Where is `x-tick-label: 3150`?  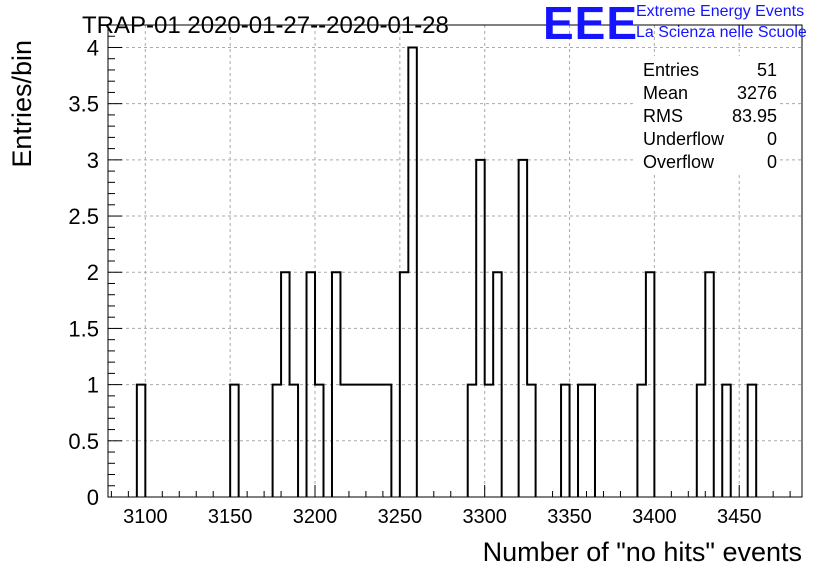 x-tick-label: 3150 is located at coordinates (230, 517).